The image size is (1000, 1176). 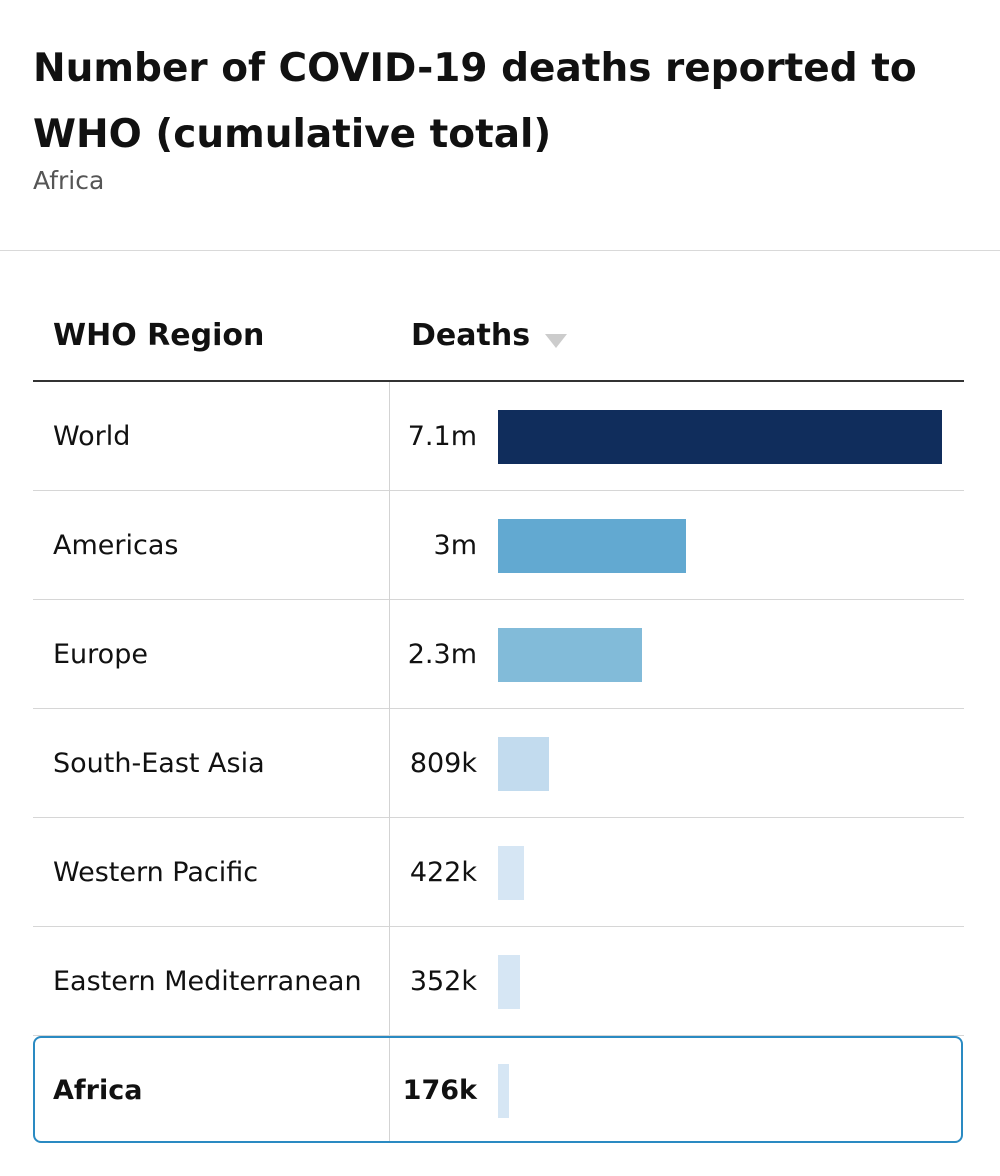 I want to click on deaths-value-label: 352k, so click(x=443, y=981).